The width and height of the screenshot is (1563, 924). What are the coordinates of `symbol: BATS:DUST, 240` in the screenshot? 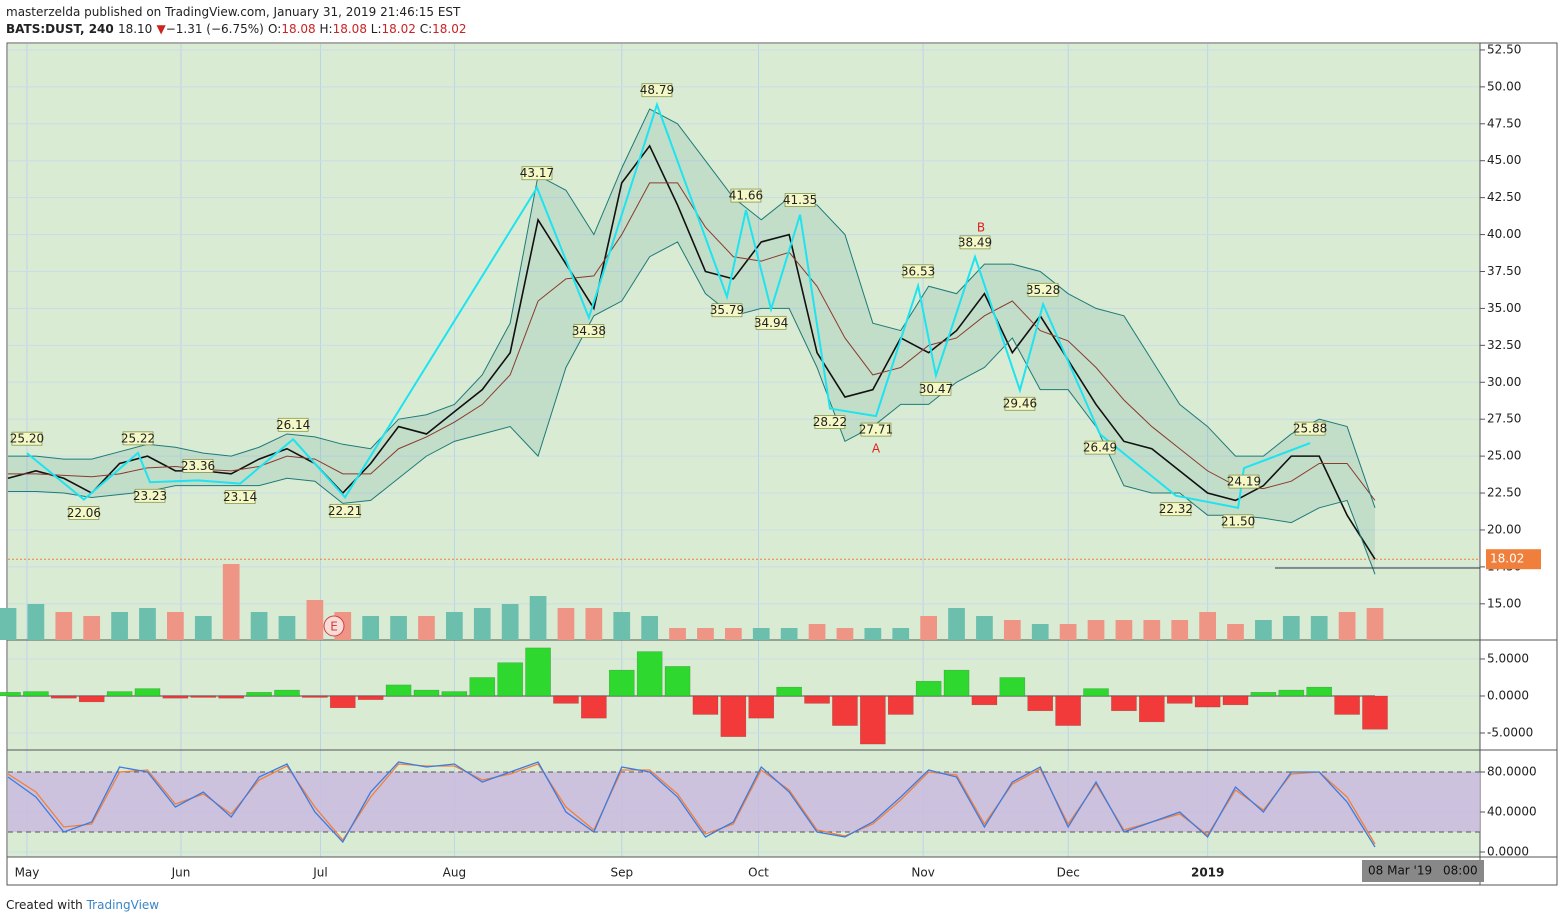 It's located at (60, 29).